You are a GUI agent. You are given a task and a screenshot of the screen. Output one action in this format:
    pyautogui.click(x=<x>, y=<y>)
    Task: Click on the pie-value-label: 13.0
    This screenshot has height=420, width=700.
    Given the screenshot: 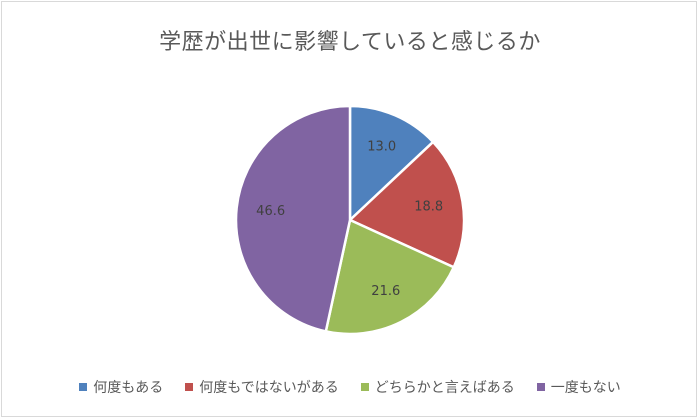 What is the action you would take?
    pyautogui.click(x=381, y=146)
    